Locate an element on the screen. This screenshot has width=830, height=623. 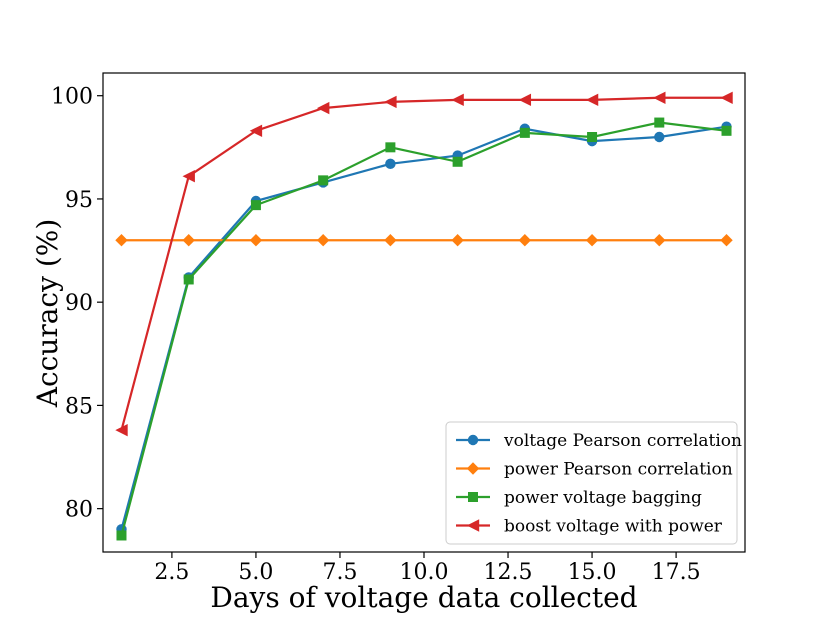
legend-label: power Pearson correlation is located at coordinates (618, 470).